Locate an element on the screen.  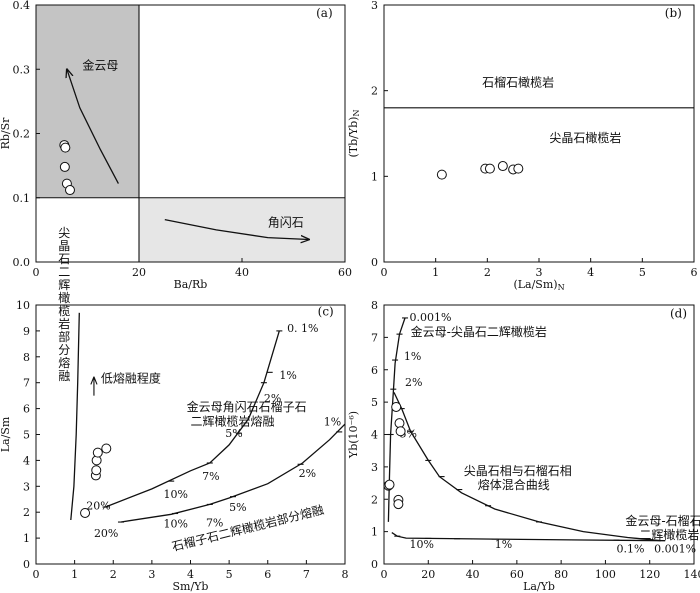
y-axis-label: Yb(10⁻⁶) is located at coordinates (353, 435).